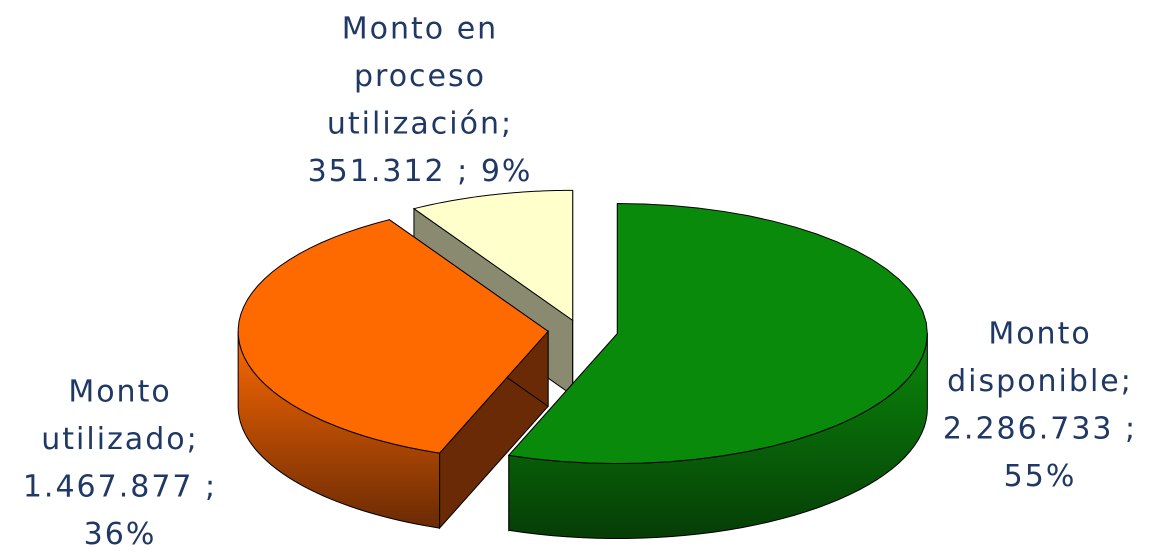 The height and width of the screenshot is (552, 1151). What do you see at coordinates (1040, 476) in the screenshot?
I see `data-label: 55%` at bounding box center [1040, 476].